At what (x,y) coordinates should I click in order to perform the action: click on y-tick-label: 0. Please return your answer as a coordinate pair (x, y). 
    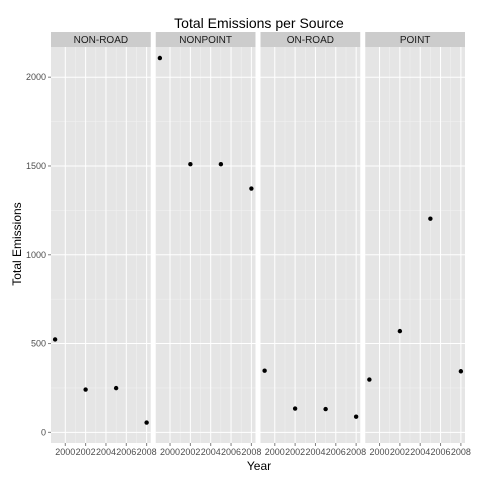
    Looking at the image, I should click on (43, 432).